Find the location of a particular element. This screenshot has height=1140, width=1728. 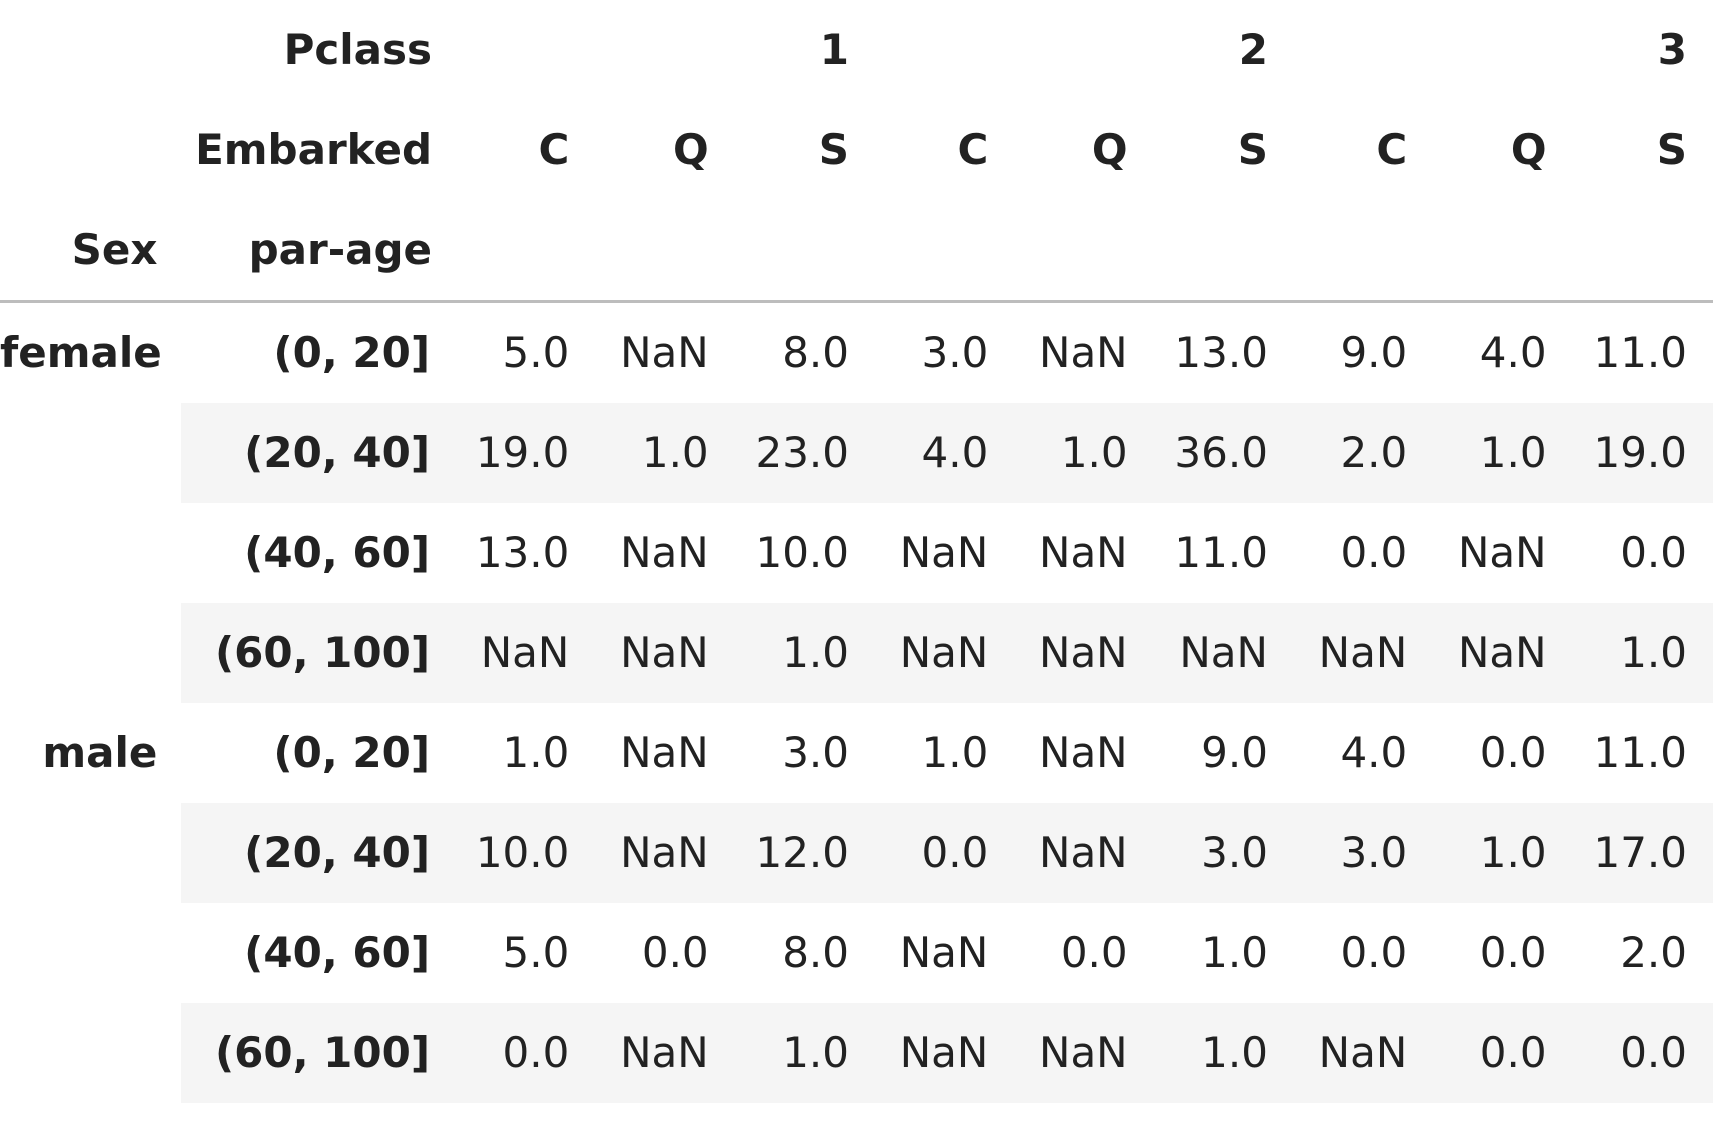

index-label-sex: male is located at coordinates (91, 903).